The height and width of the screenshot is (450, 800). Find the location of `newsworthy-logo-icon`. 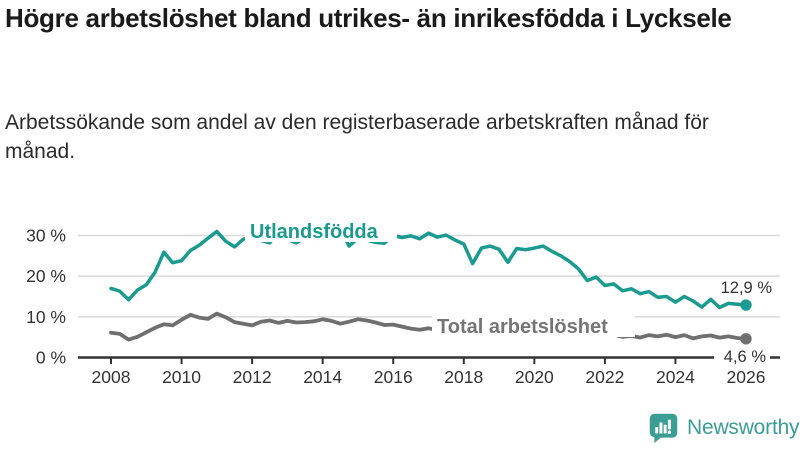

newsworthy-logo-icon is located at coordinates (663, 428).